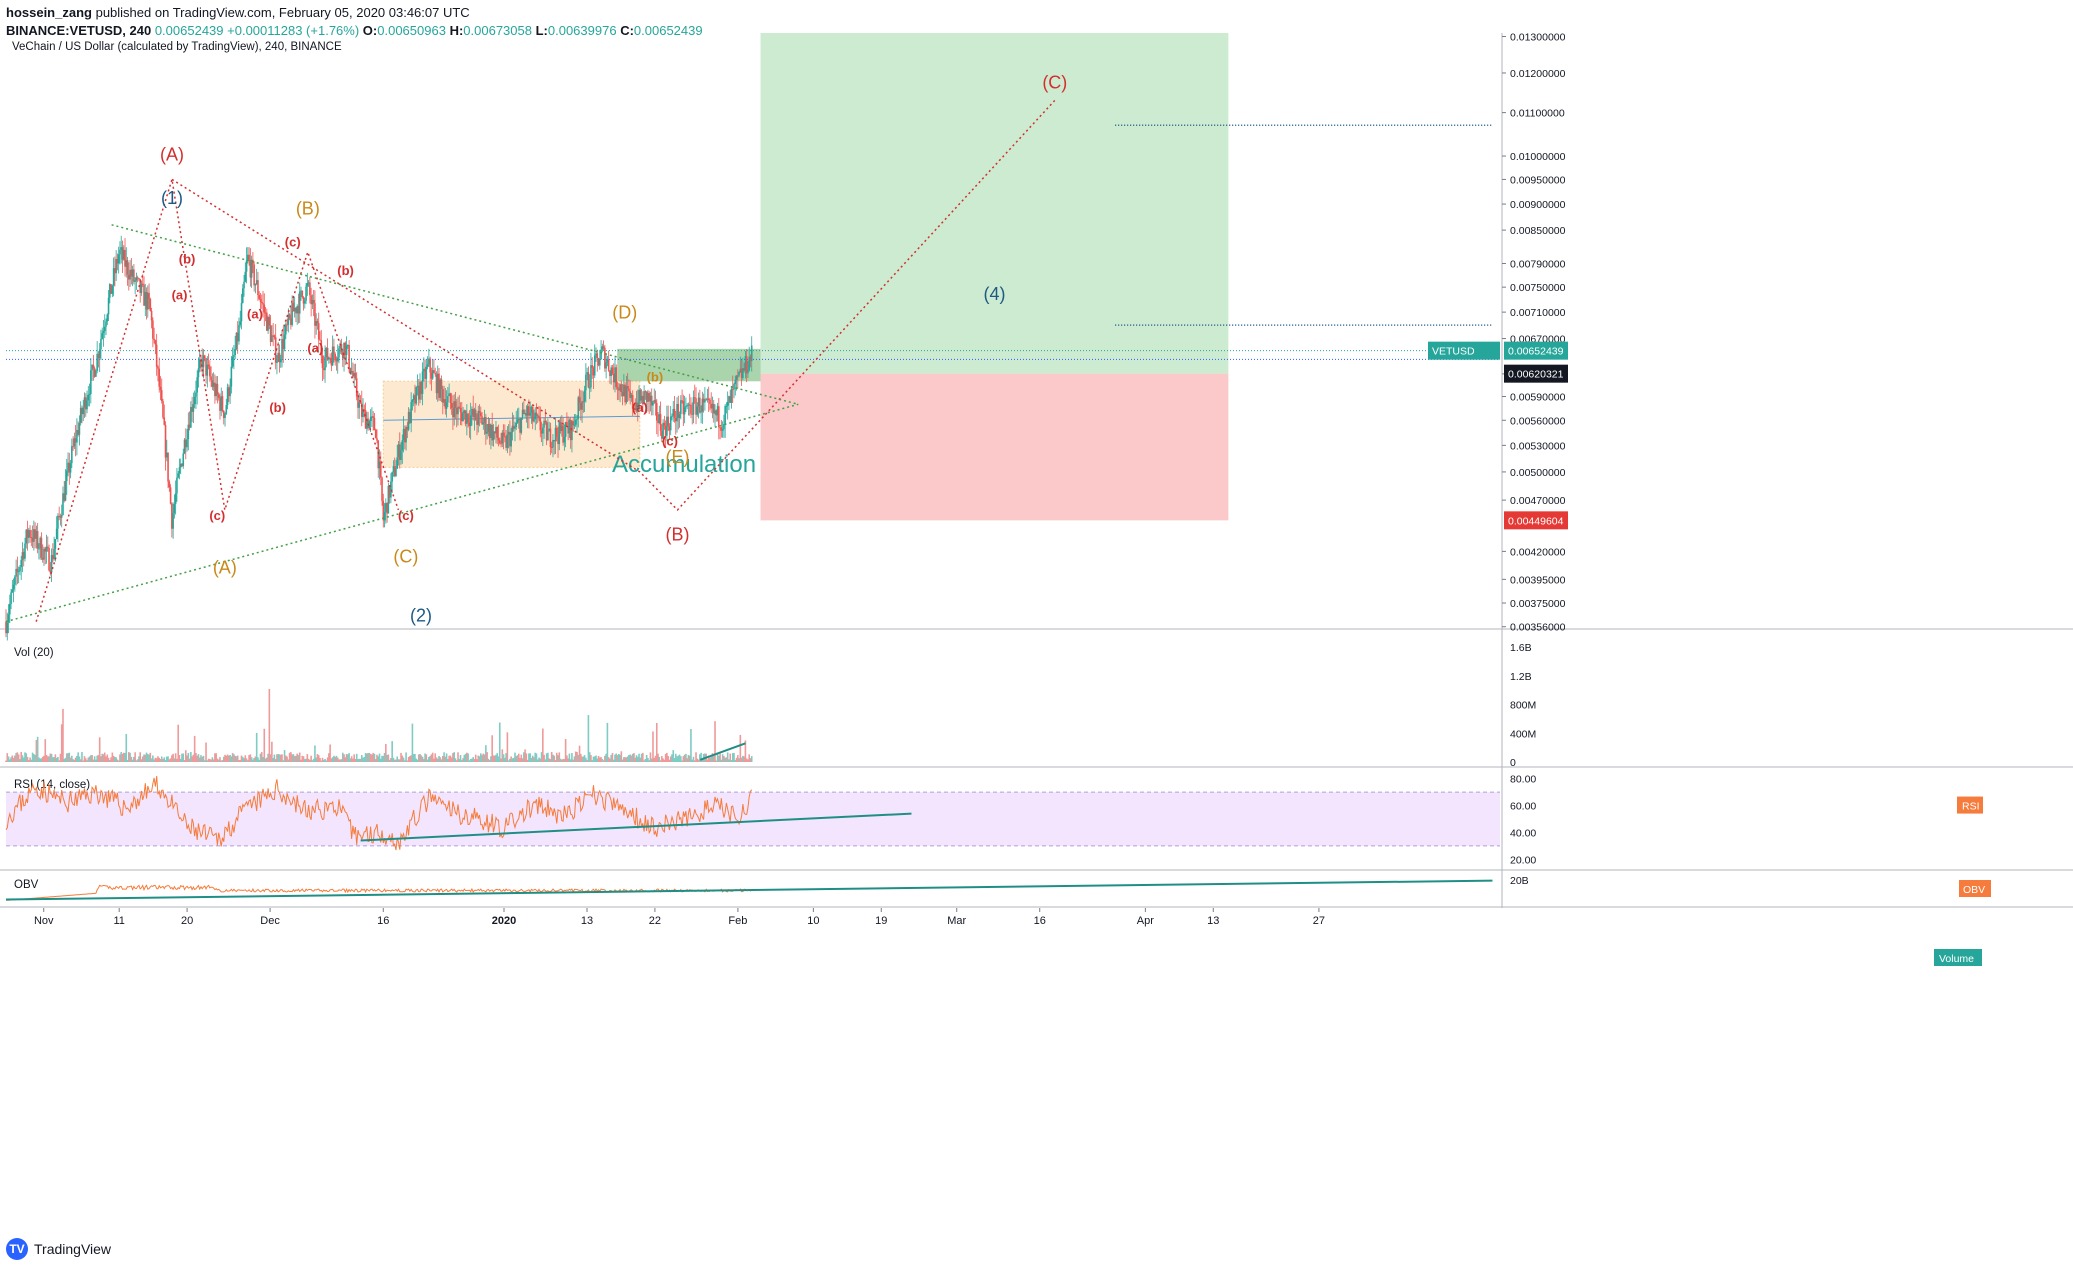 The image size is (2073, 1265). What do you see at coordinates (1536, 375) in the screenshot?
I see `price-tag-value: 0.00620321` at bounding box center [1536, 375].